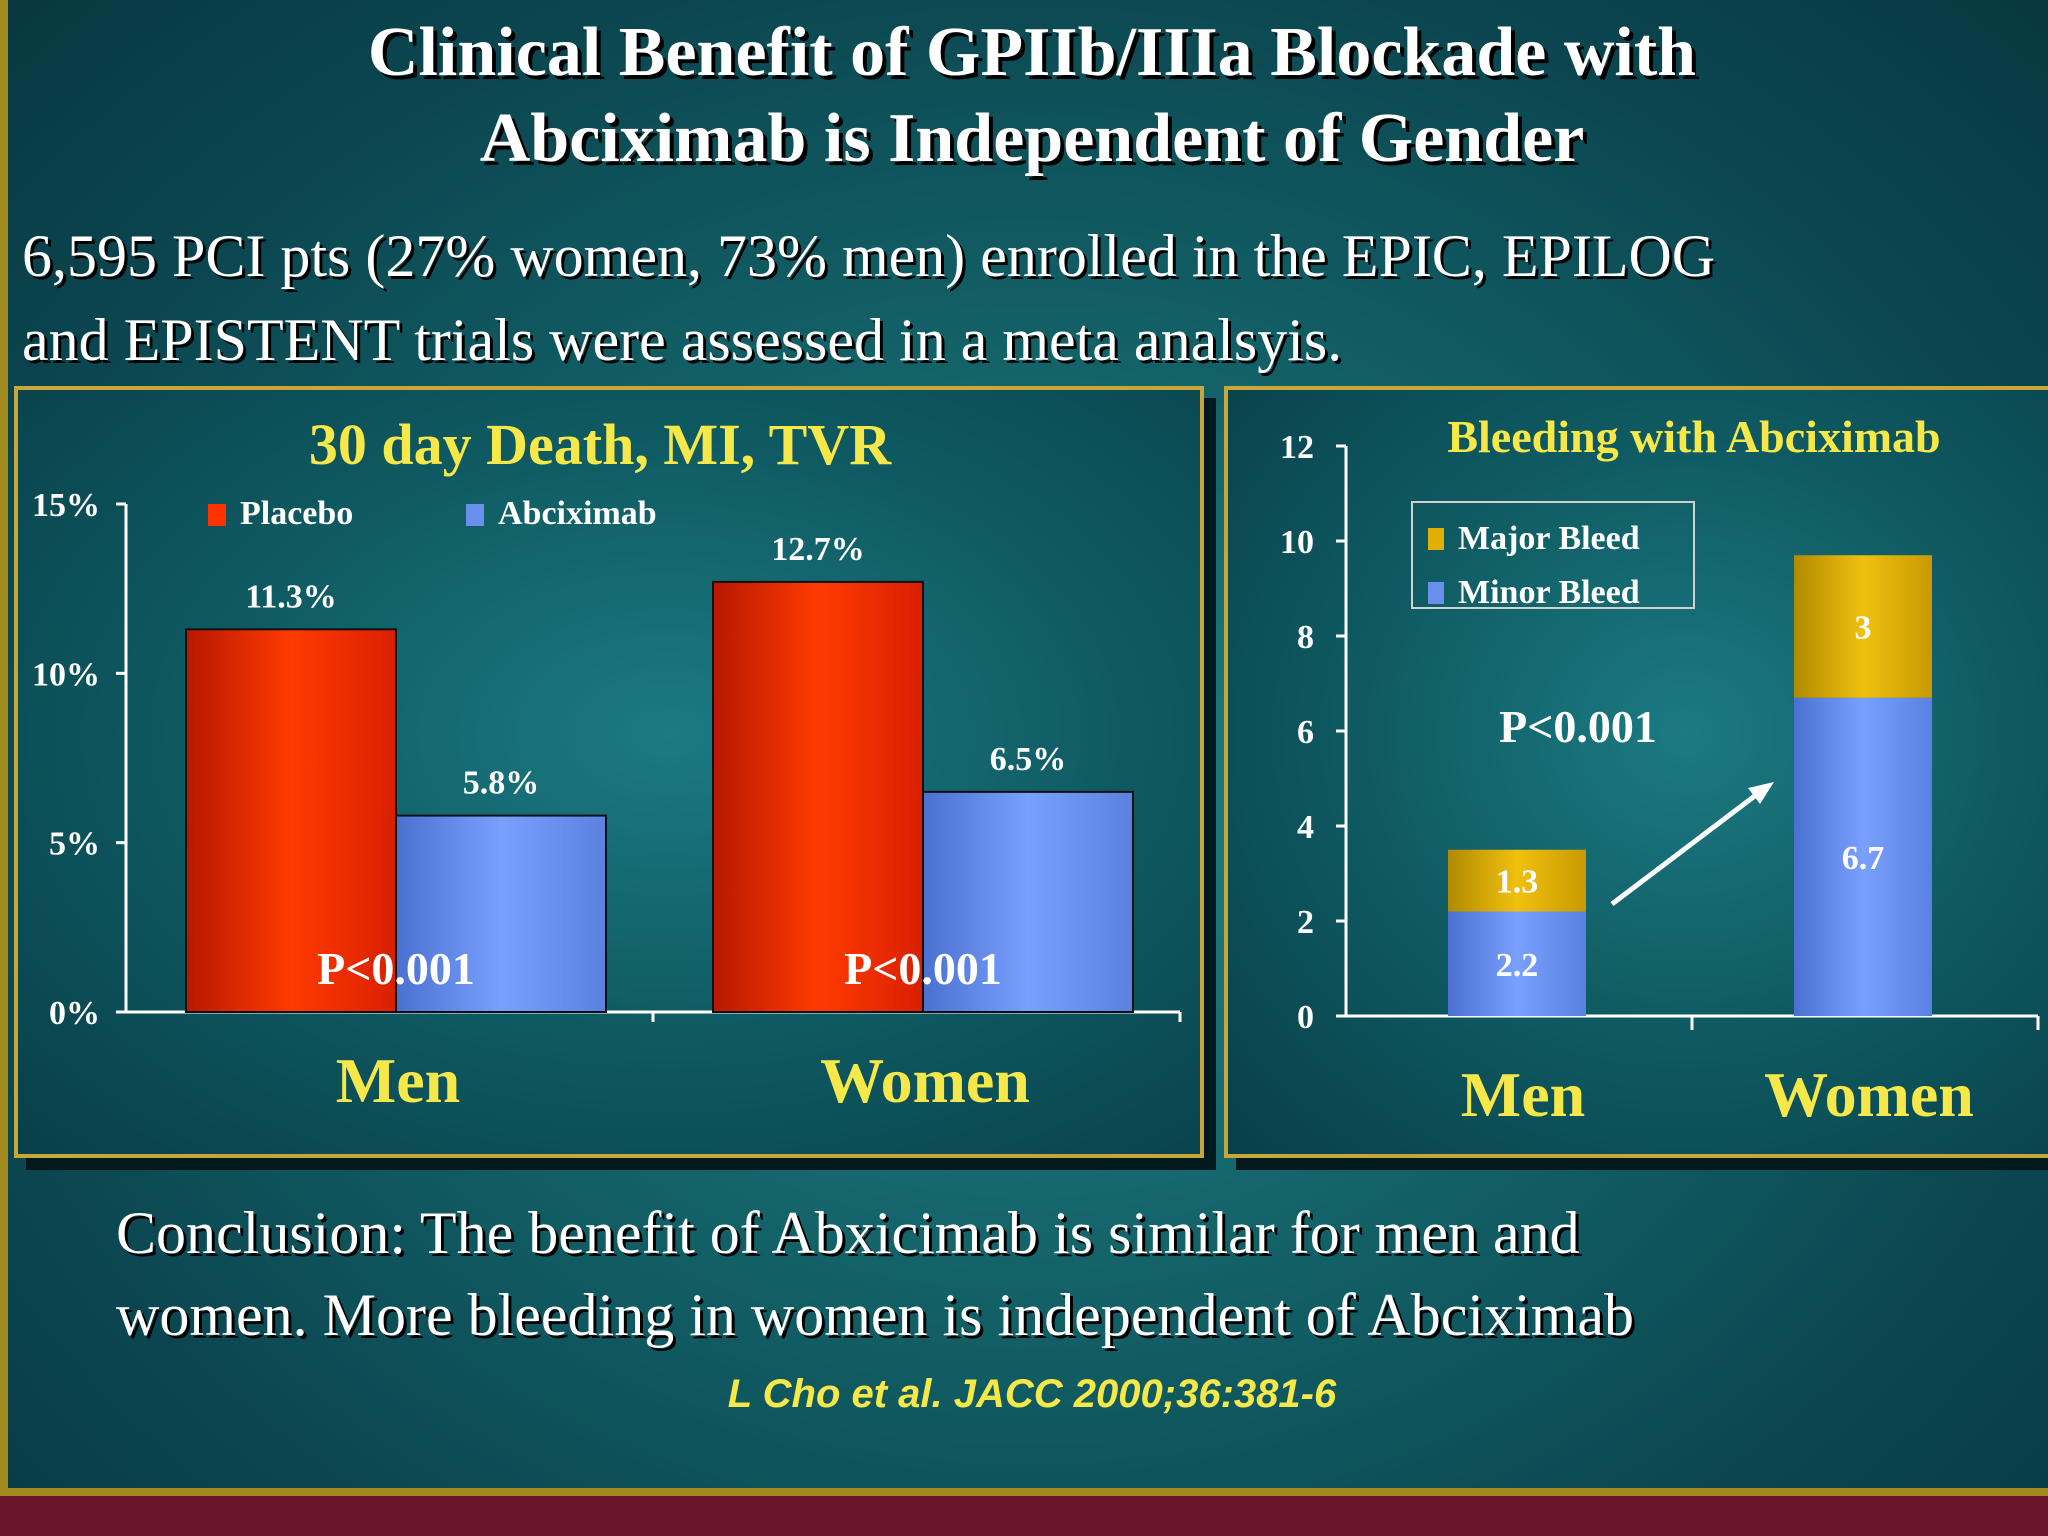 The image size is (2048, 1536). What do you see at coordinates (1436, 539) in the screenshot?
I see `legend-swatch-major-bleed` at bounding box center [1436, 539].